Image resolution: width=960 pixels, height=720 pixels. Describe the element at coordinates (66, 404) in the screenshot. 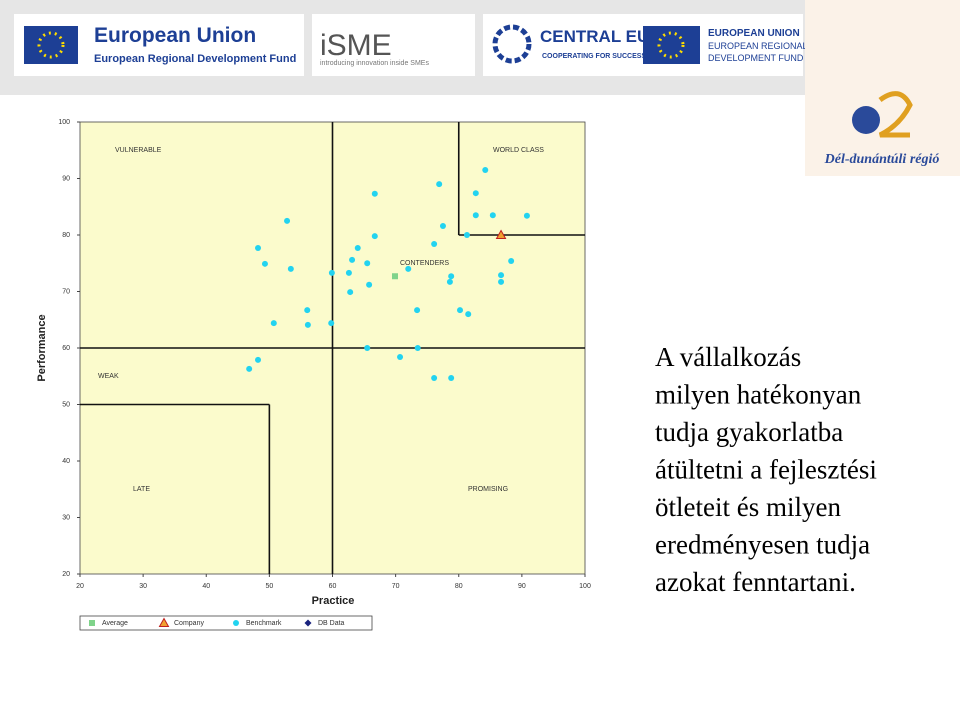

I see `y-tick-label: 50` at that location.